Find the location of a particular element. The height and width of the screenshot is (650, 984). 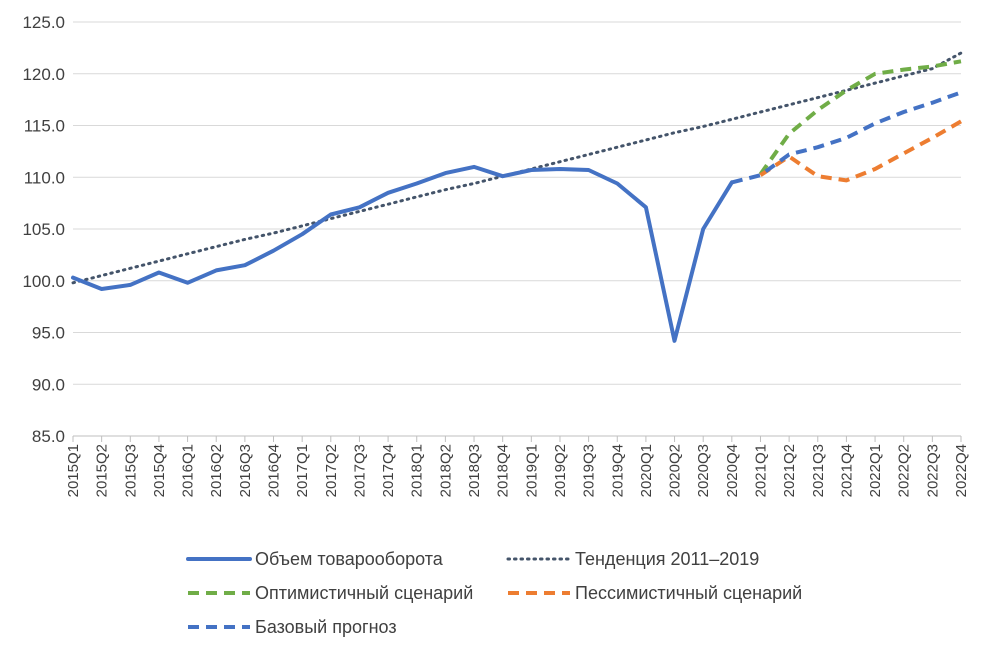

x-tick-label: 2021Q4 is located at coordinates (846, 470).